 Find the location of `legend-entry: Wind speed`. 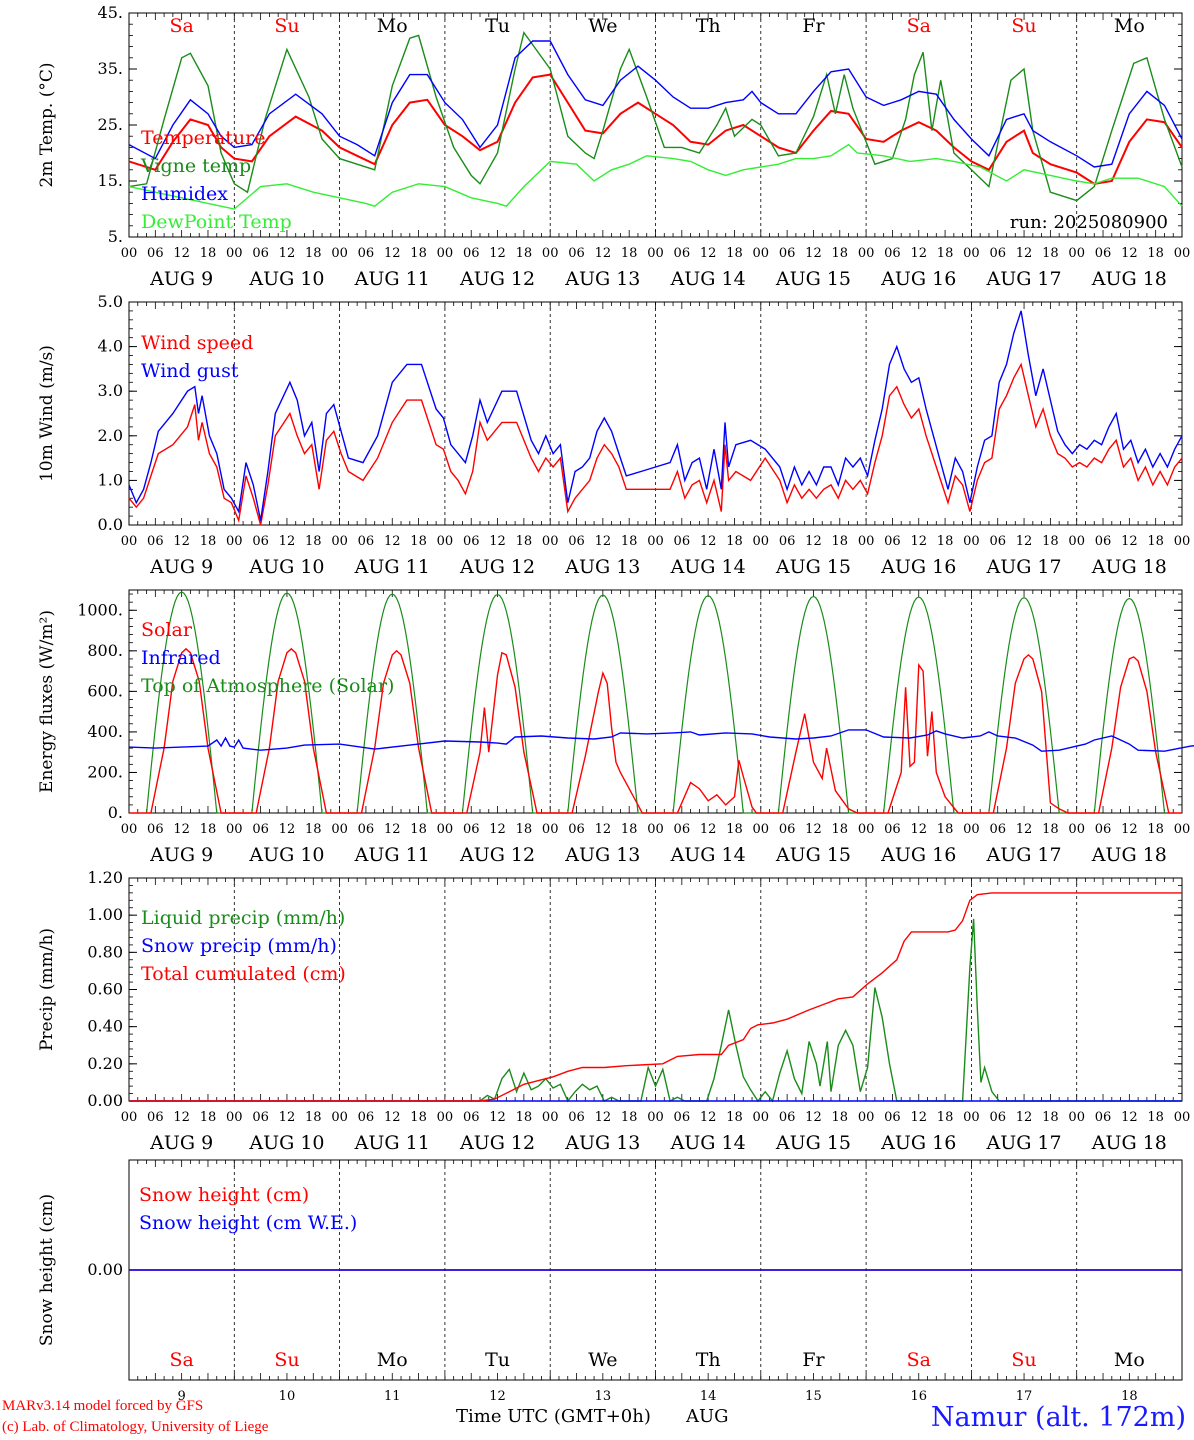

legend-entry: Wind speed is located at coordinates (197, 343).